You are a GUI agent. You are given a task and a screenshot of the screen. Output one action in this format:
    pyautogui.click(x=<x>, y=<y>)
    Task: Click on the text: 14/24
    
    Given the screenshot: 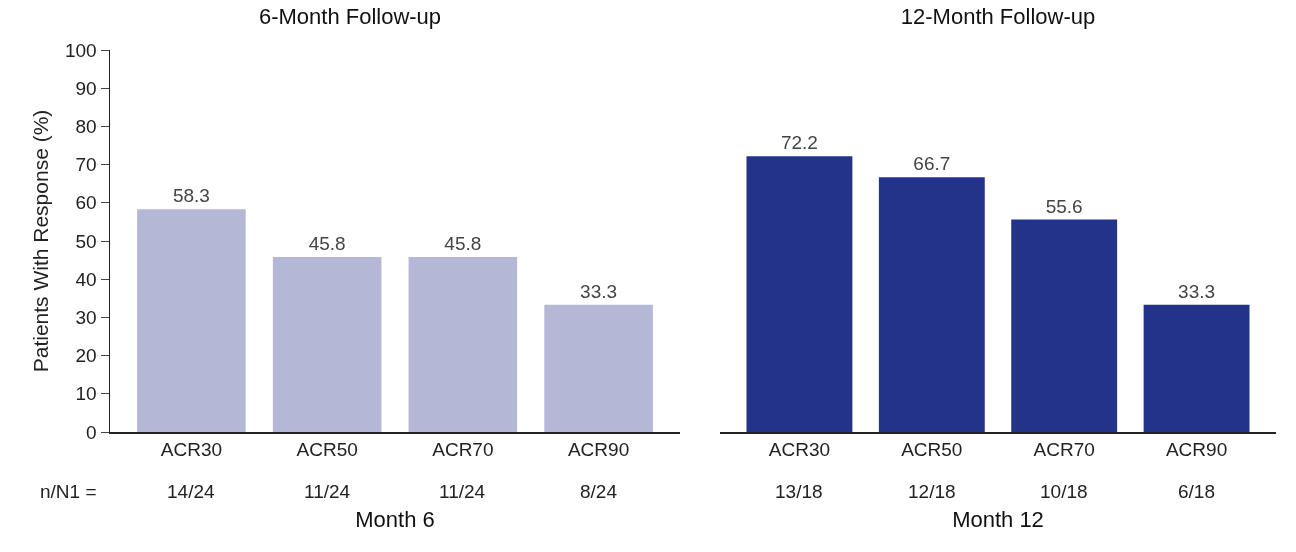 What is the action you would take?
    pyautogui.click(x=191, y=491)
    